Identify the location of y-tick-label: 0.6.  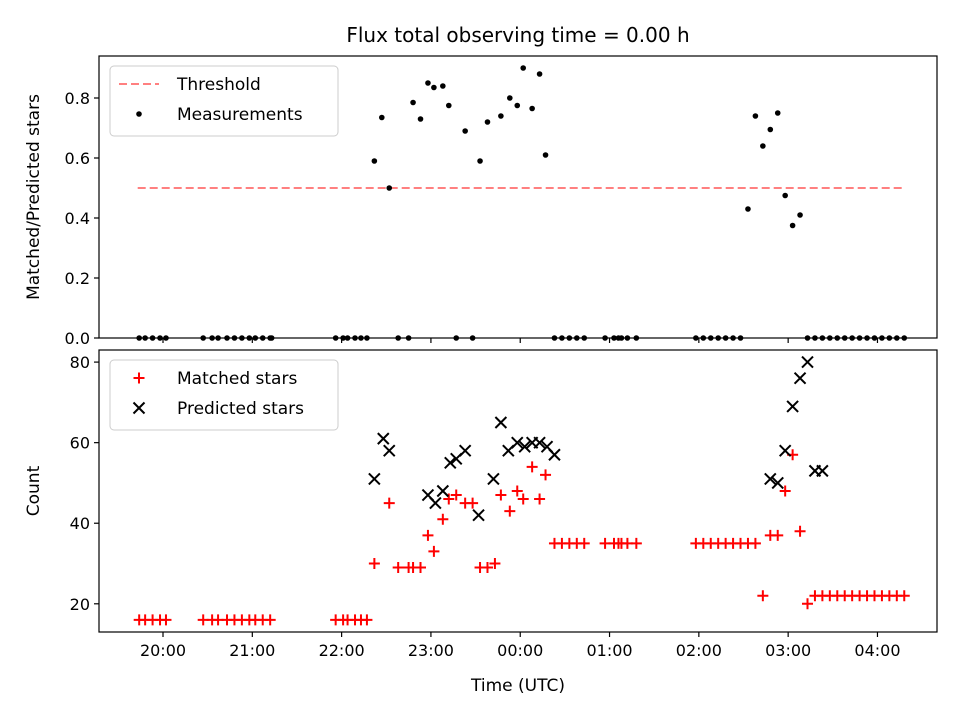
(77, 158).